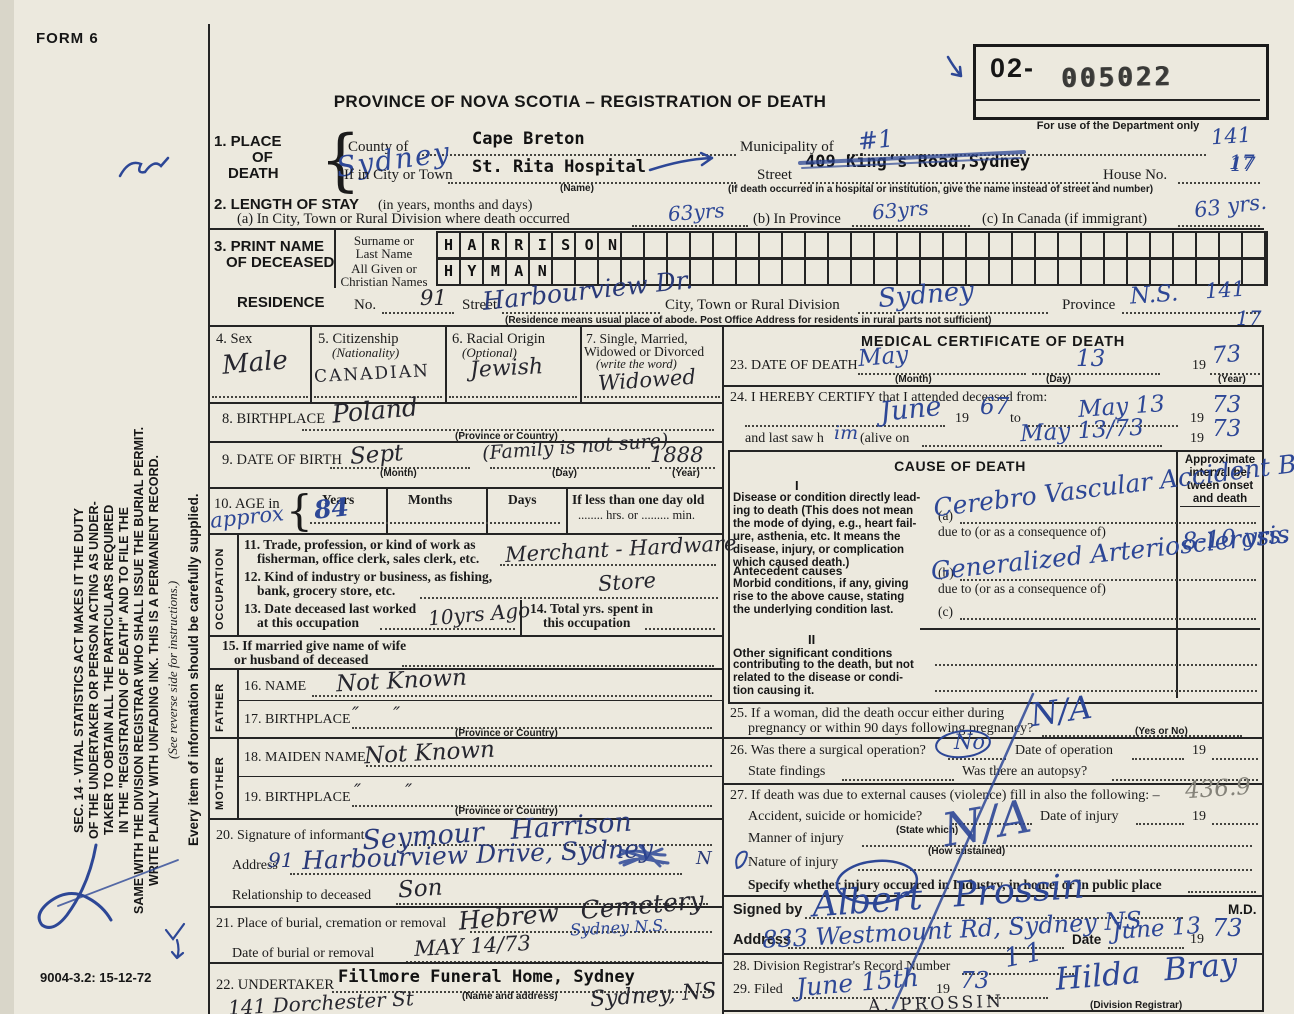 This screenshot has height=1014, width=1294. What do you see at coordinates (644, 351) in the screenshot?
I see `marital-label-2: Widowed or Divorced` at bounding box center [644, 351].